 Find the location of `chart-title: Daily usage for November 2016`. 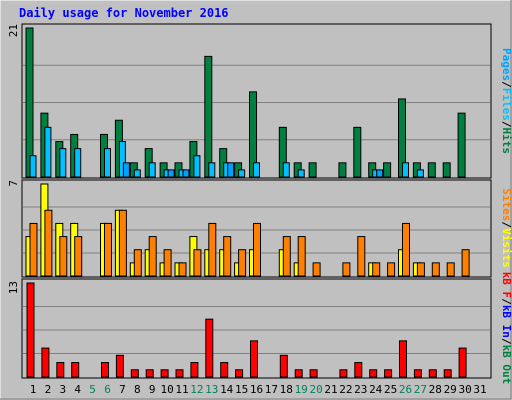

chart-title: Daily usage for November 2016 is located at coordinates (124, 13).